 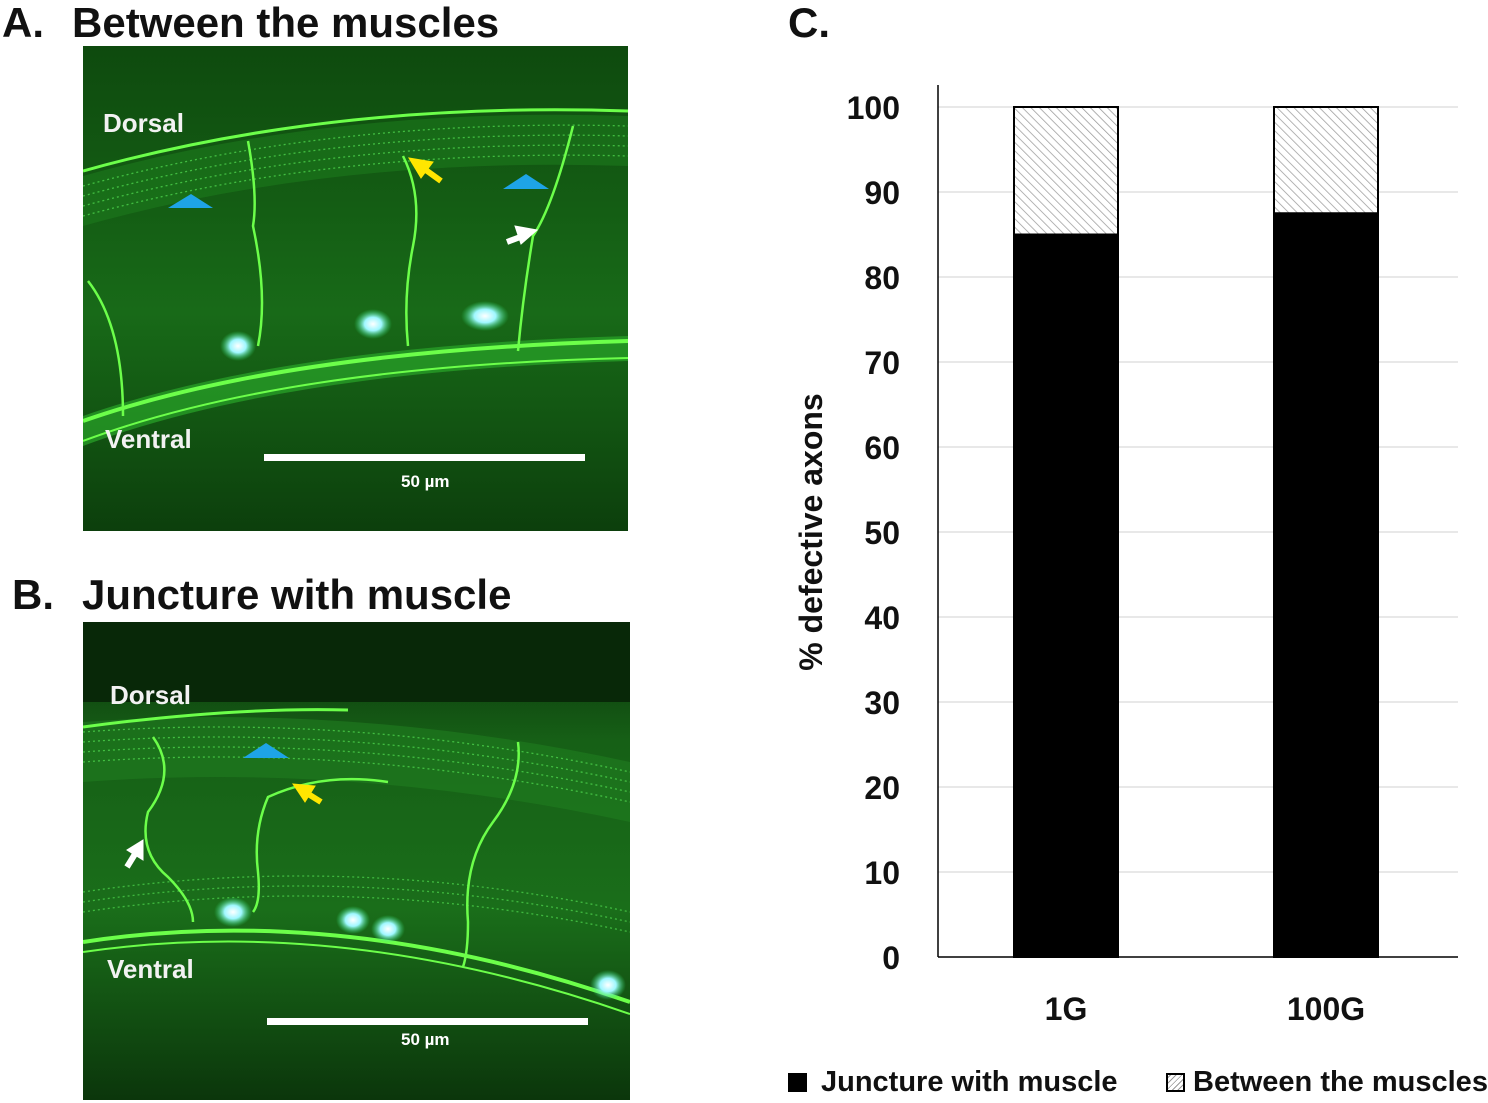 What do you see at coordinates (1175, 1082) in the screenshot?
I see `legend-swatch-hatched` at bounding box center [1175, 1082].